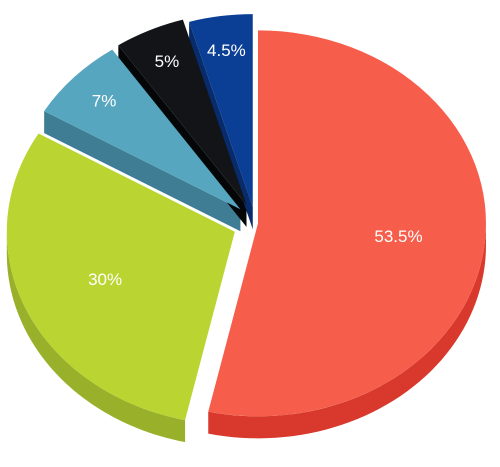 The width and height of the screenshot is (500, 467). I want to click on slice-label-5: 5%, so click(167, 61).